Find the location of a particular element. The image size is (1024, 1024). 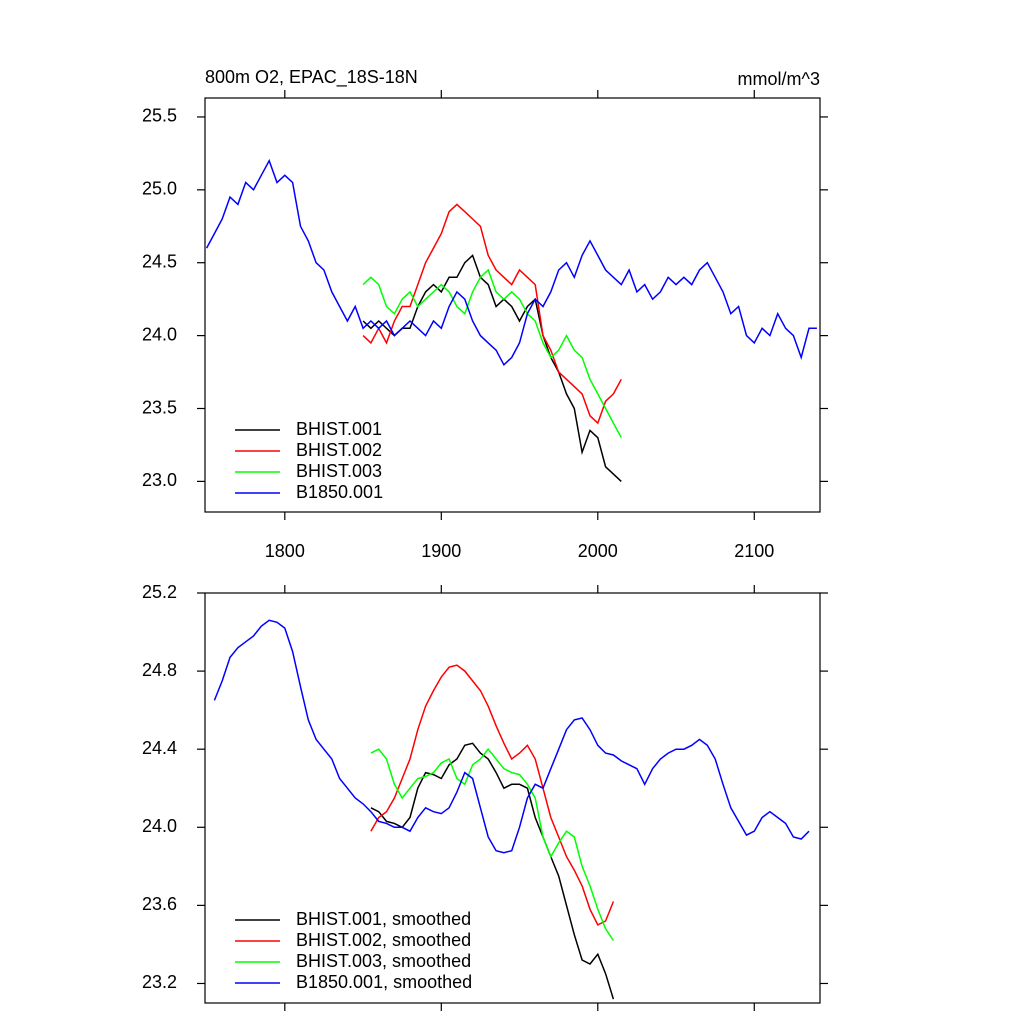

y-tick-label: 23.2 is located at coordinates (159, 982).